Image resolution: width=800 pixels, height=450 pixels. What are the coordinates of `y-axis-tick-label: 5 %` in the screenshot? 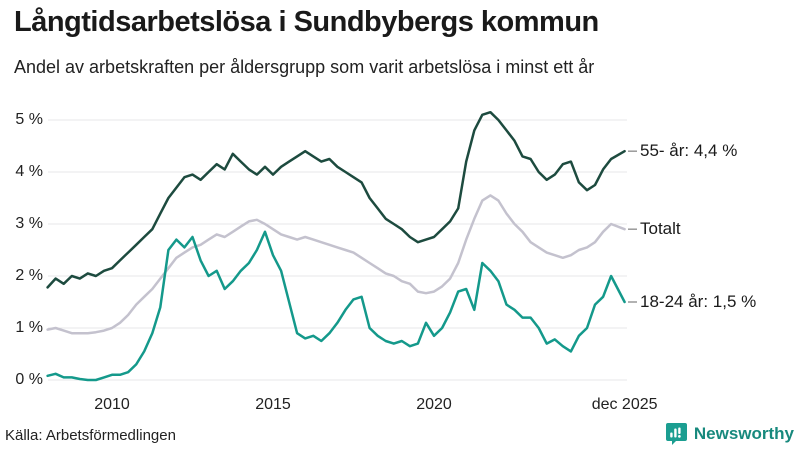 It's located at (29, 119).